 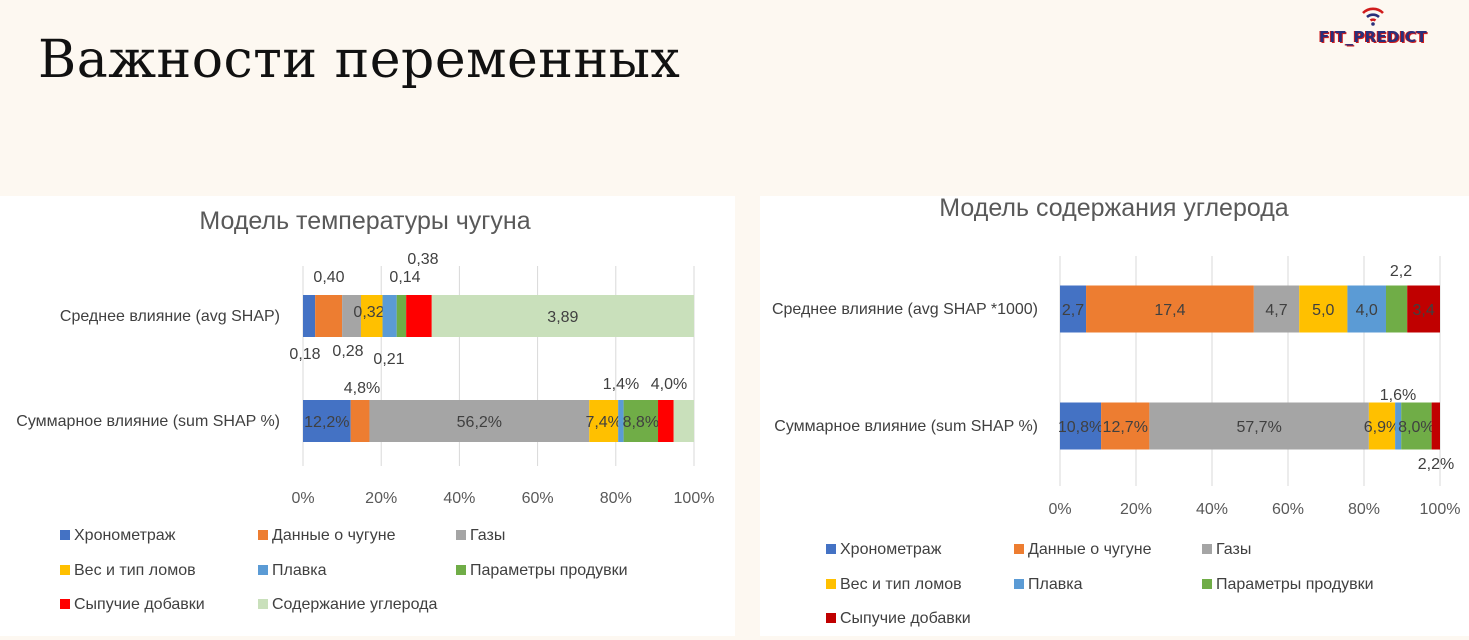 I want to click on legend-label: Содержание углерода, so click(x=354, y=604).